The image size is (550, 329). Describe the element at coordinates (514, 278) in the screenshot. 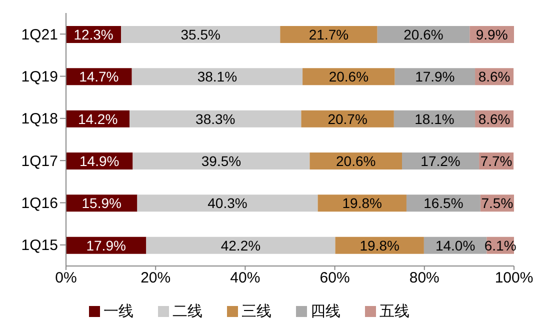

I see `x-tick-label: 100%` at that location.